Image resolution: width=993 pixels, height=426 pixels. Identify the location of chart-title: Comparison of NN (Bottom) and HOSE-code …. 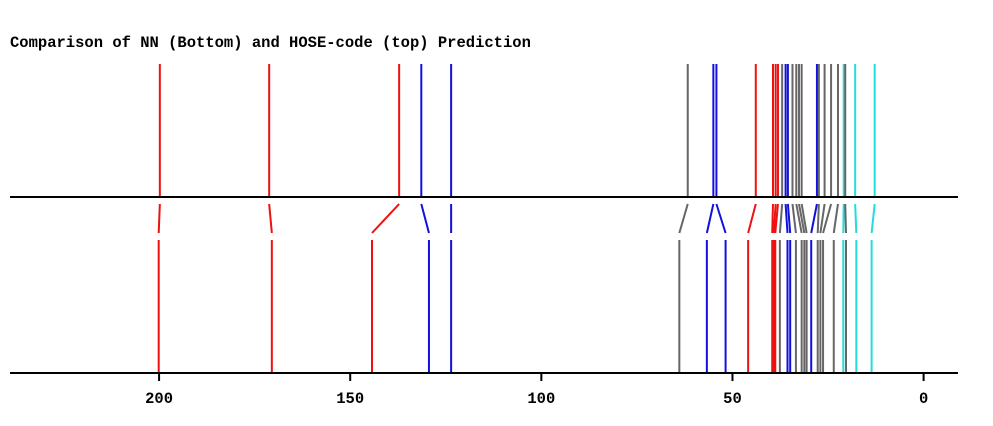
(270, 43).